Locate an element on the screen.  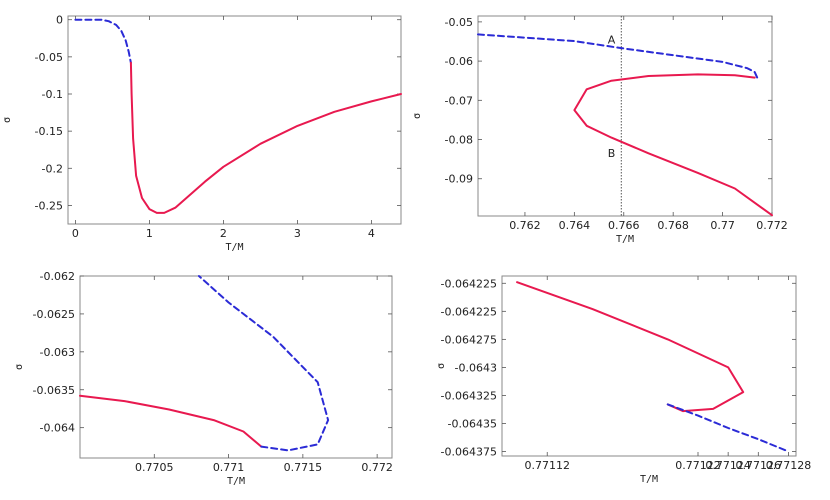
y-tick-label: -0.0625 is located at coordinates (54, 314).